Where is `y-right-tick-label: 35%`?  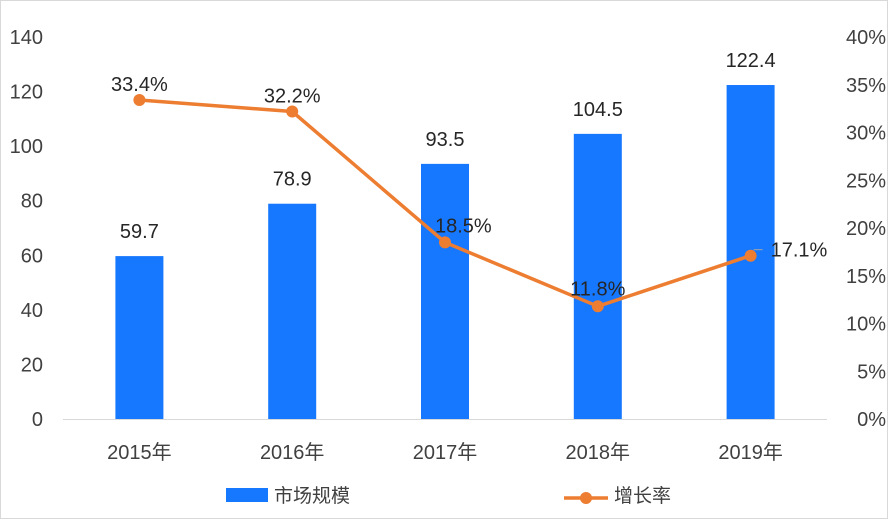
y-right-tick-label: 35% is located at coordinates (866, 86).